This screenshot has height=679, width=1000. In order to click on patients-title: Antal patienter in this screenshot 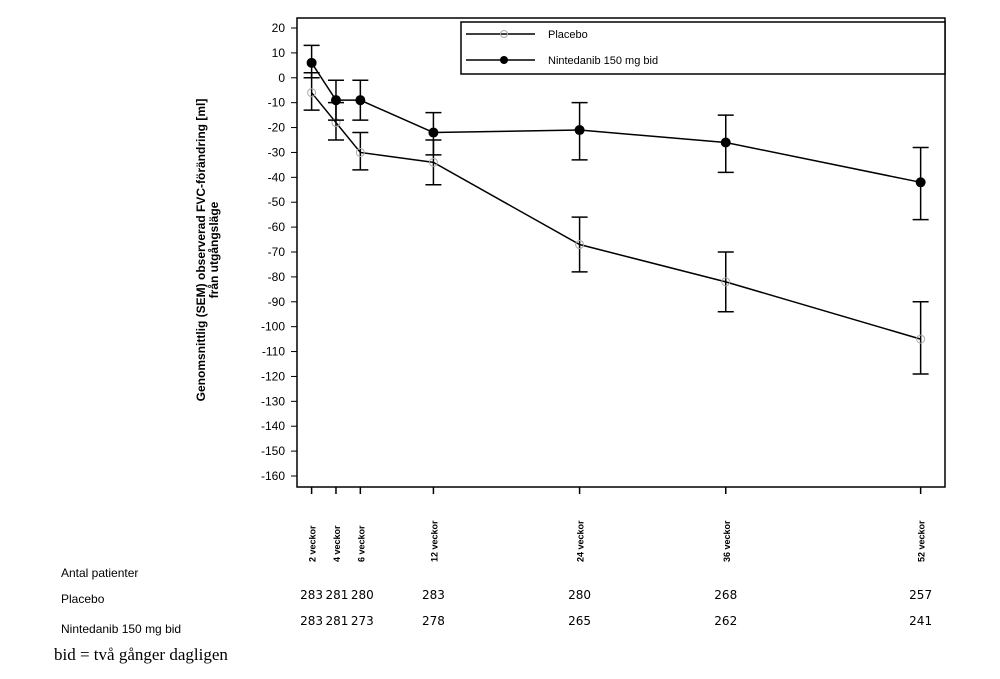, I will do `click(100, 573)`.